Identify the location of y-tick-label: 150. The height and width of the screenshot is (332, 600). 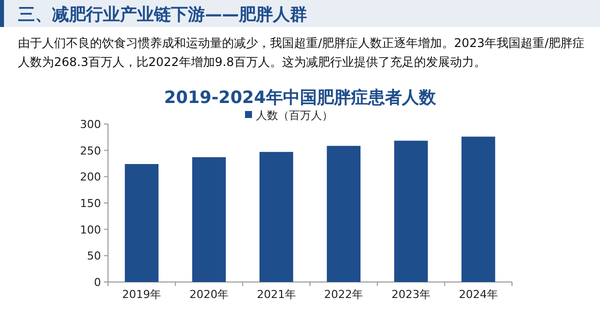
(90, 203).